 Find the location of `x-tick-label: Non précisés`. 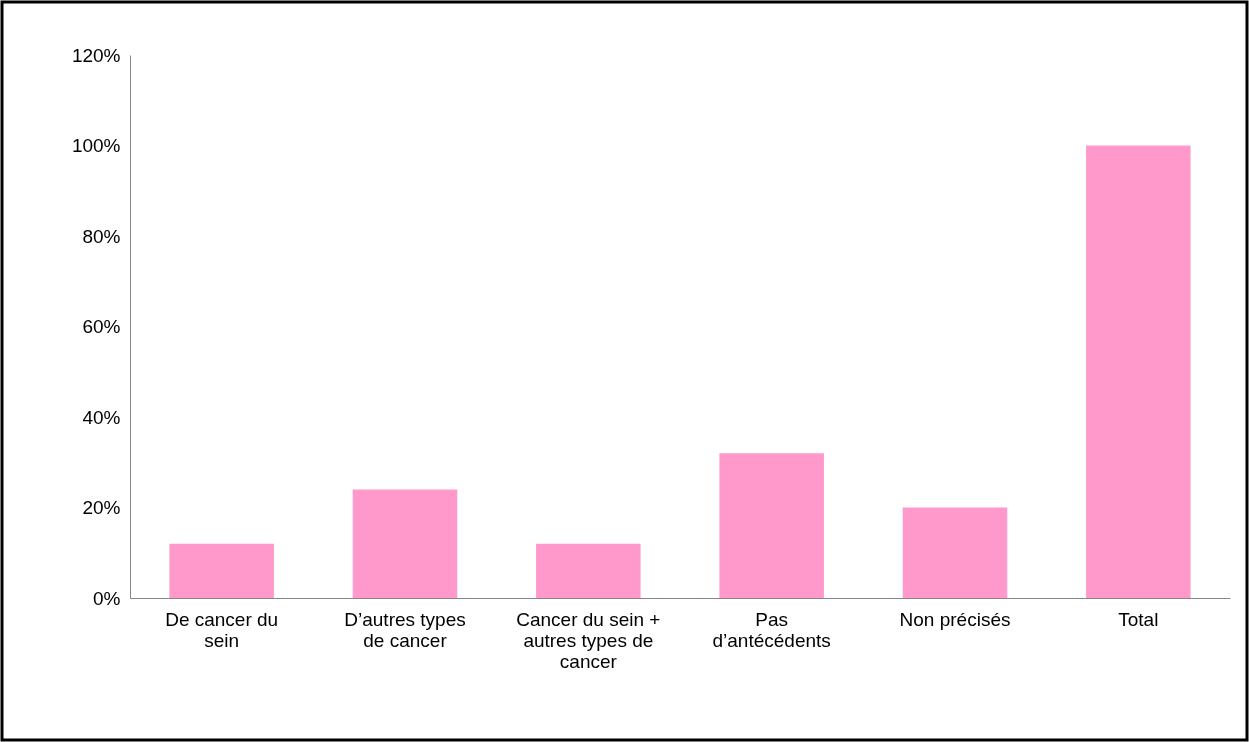

x-tick-label: Non précisés is located at coordinates (955, 619).